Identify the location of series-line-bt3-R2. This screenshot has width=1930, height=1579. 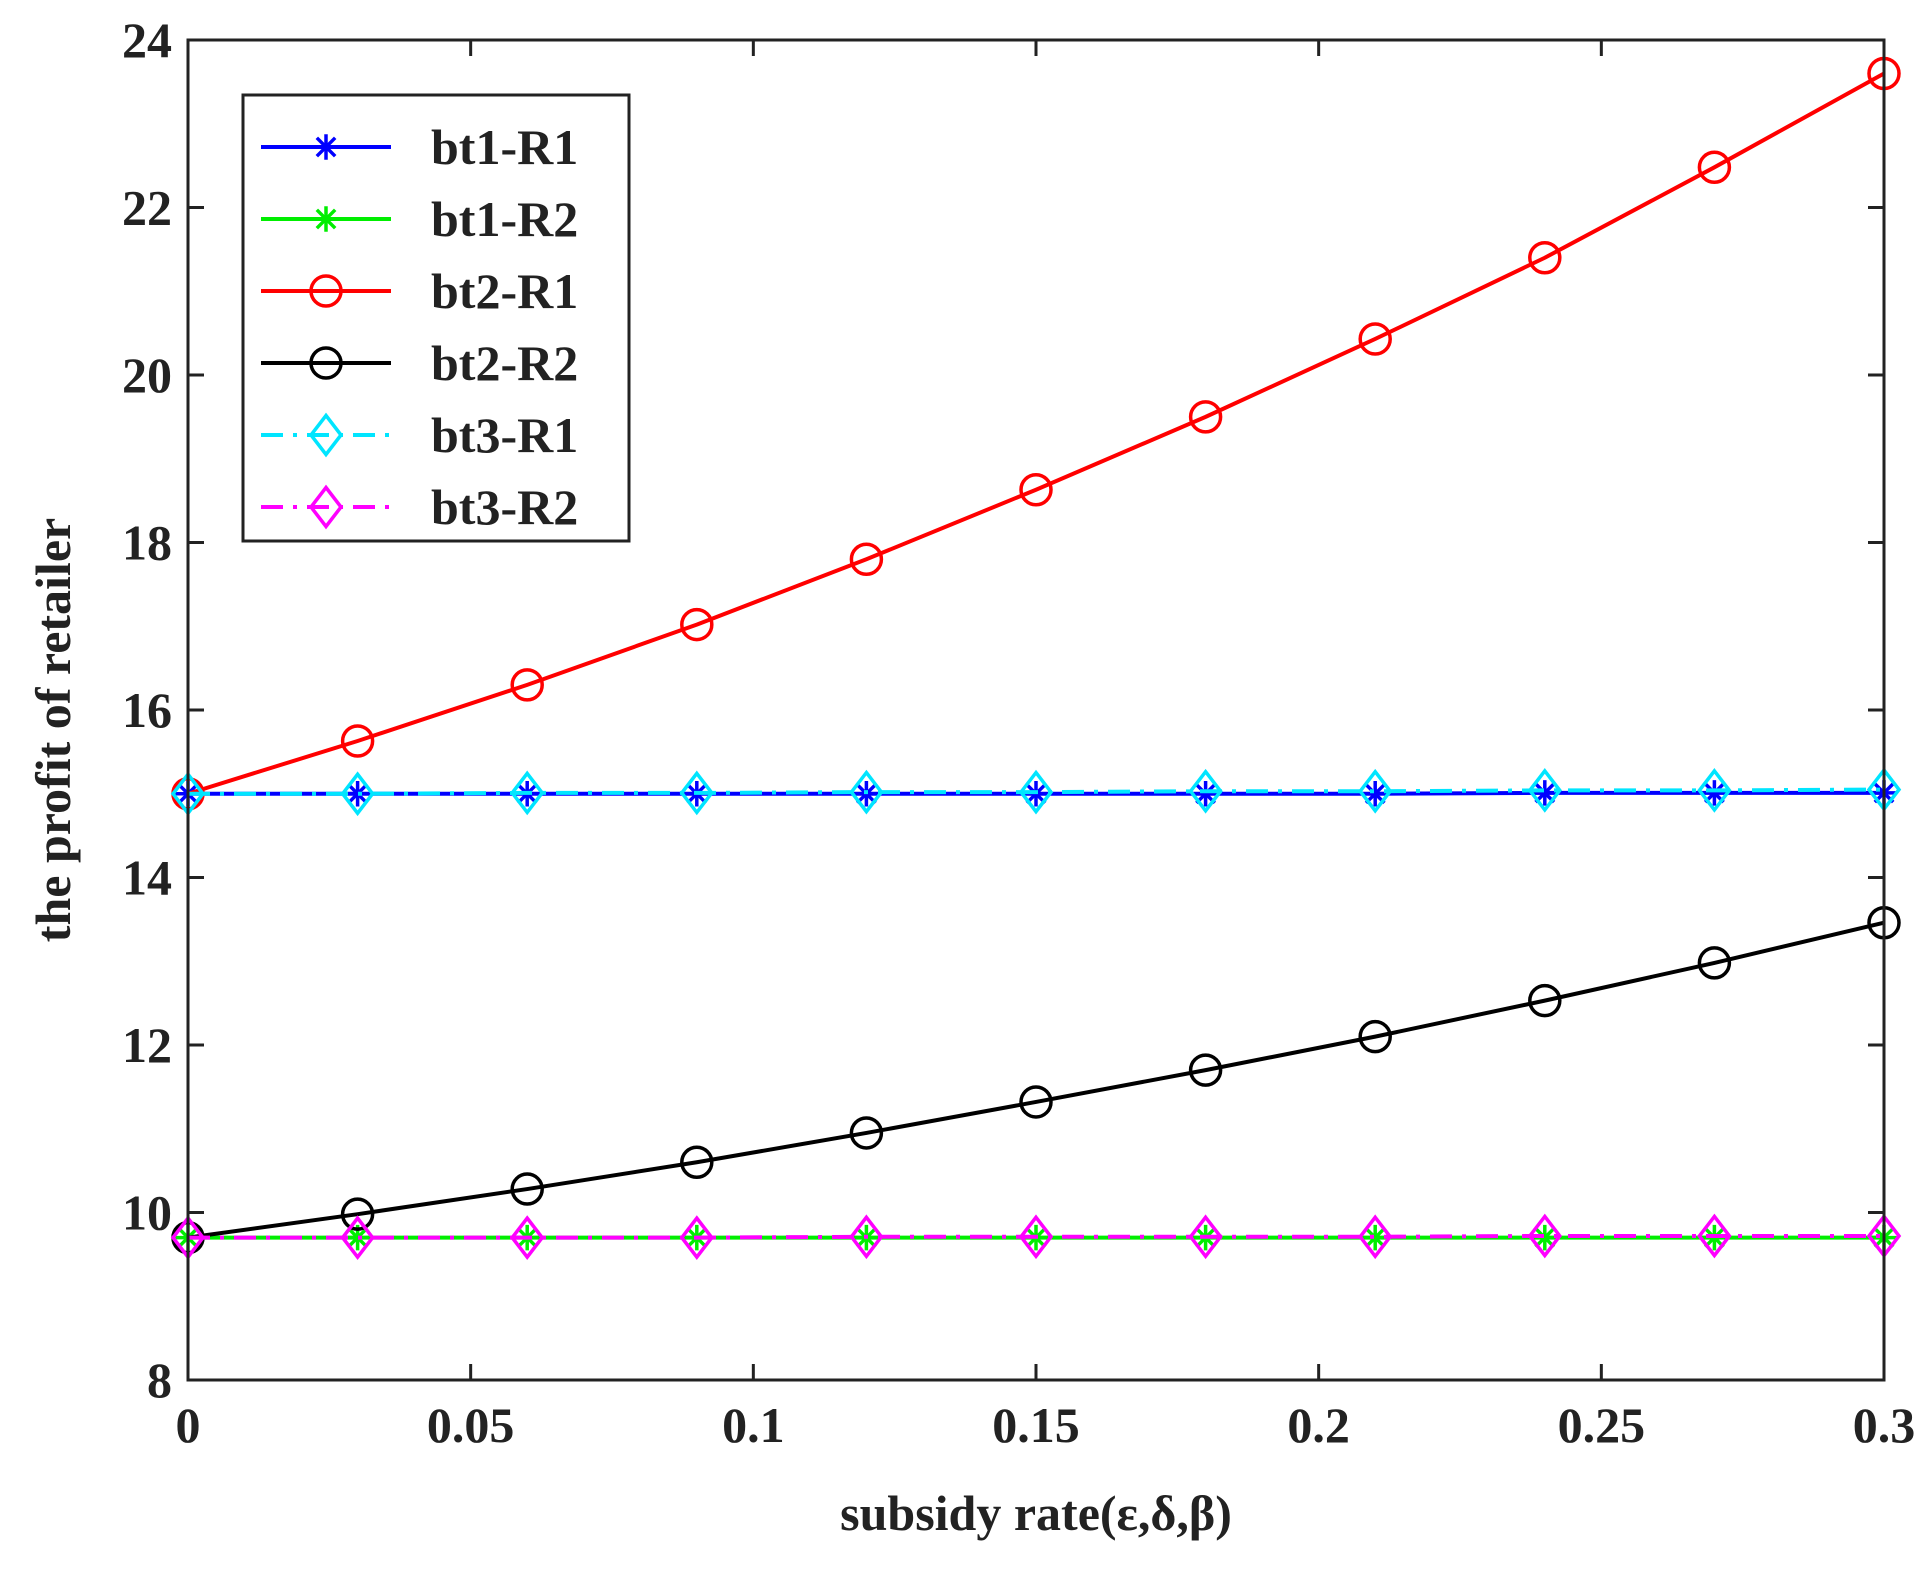
(1036, 1236).